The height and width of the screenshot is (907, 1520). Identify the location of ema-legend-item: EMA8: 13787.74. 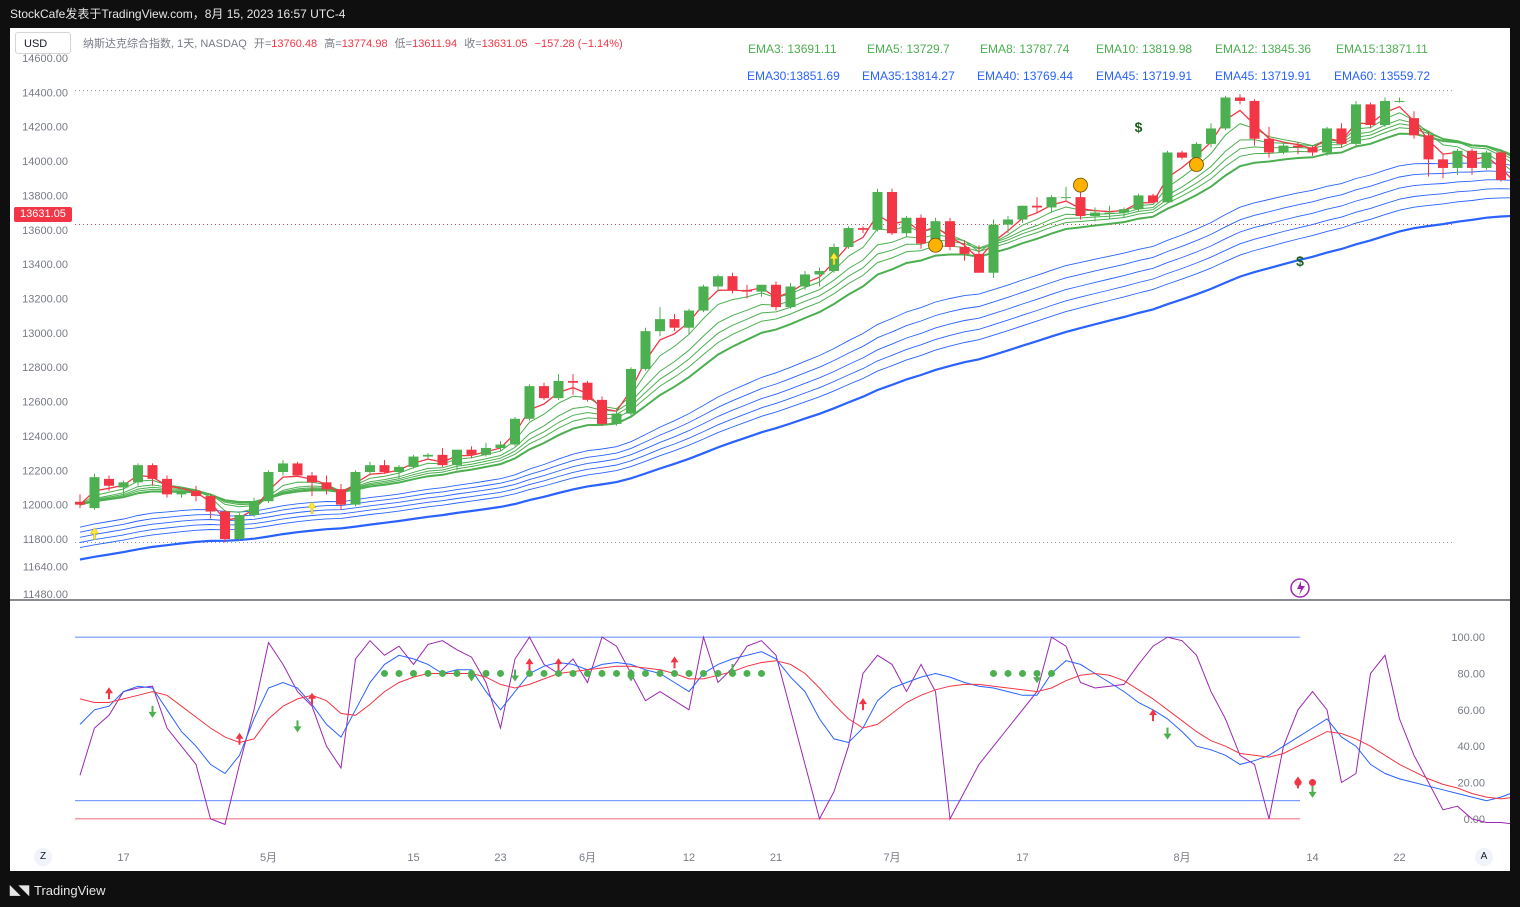
(1025, 49).